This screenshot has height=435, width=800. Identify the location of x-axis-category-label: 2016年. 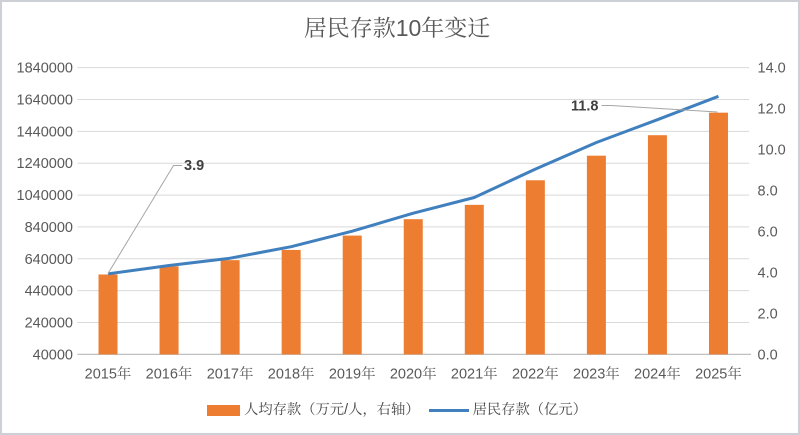
(169, 374).